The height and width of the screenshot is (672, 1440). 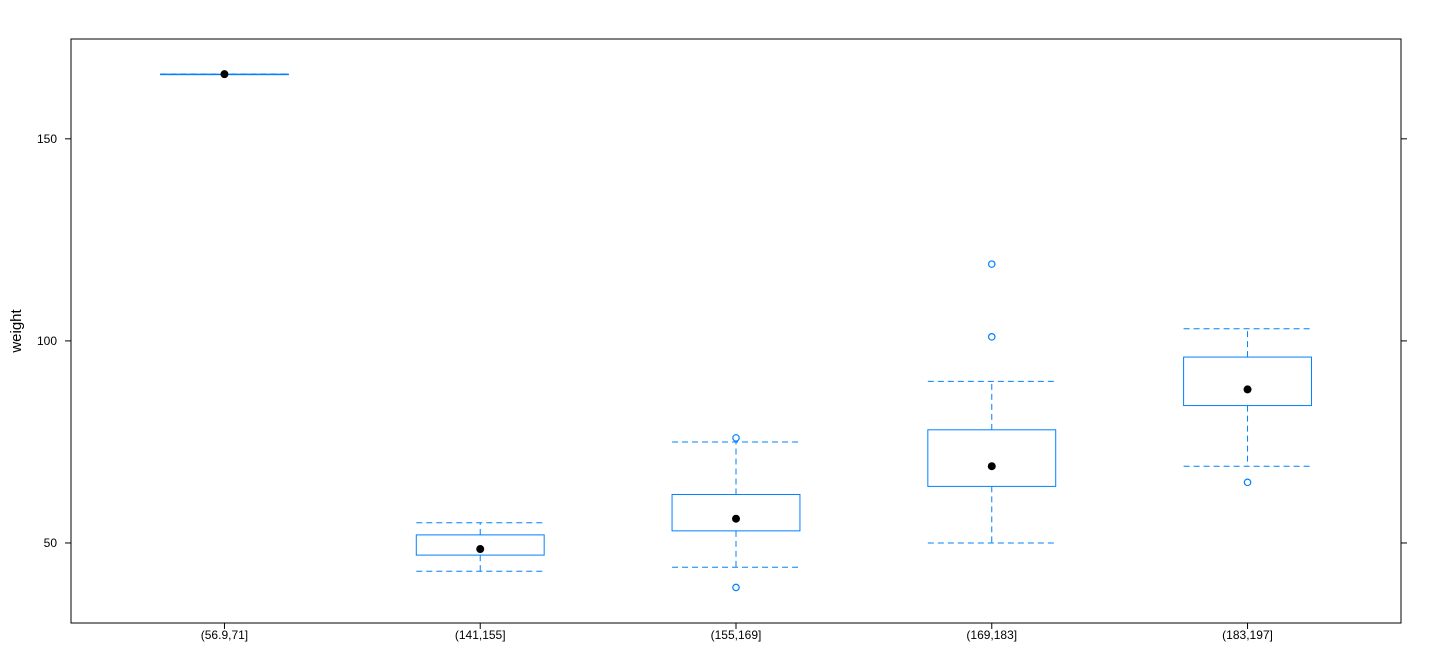 I want to click on y-tick-label: 100, so click(x=47, y=341).